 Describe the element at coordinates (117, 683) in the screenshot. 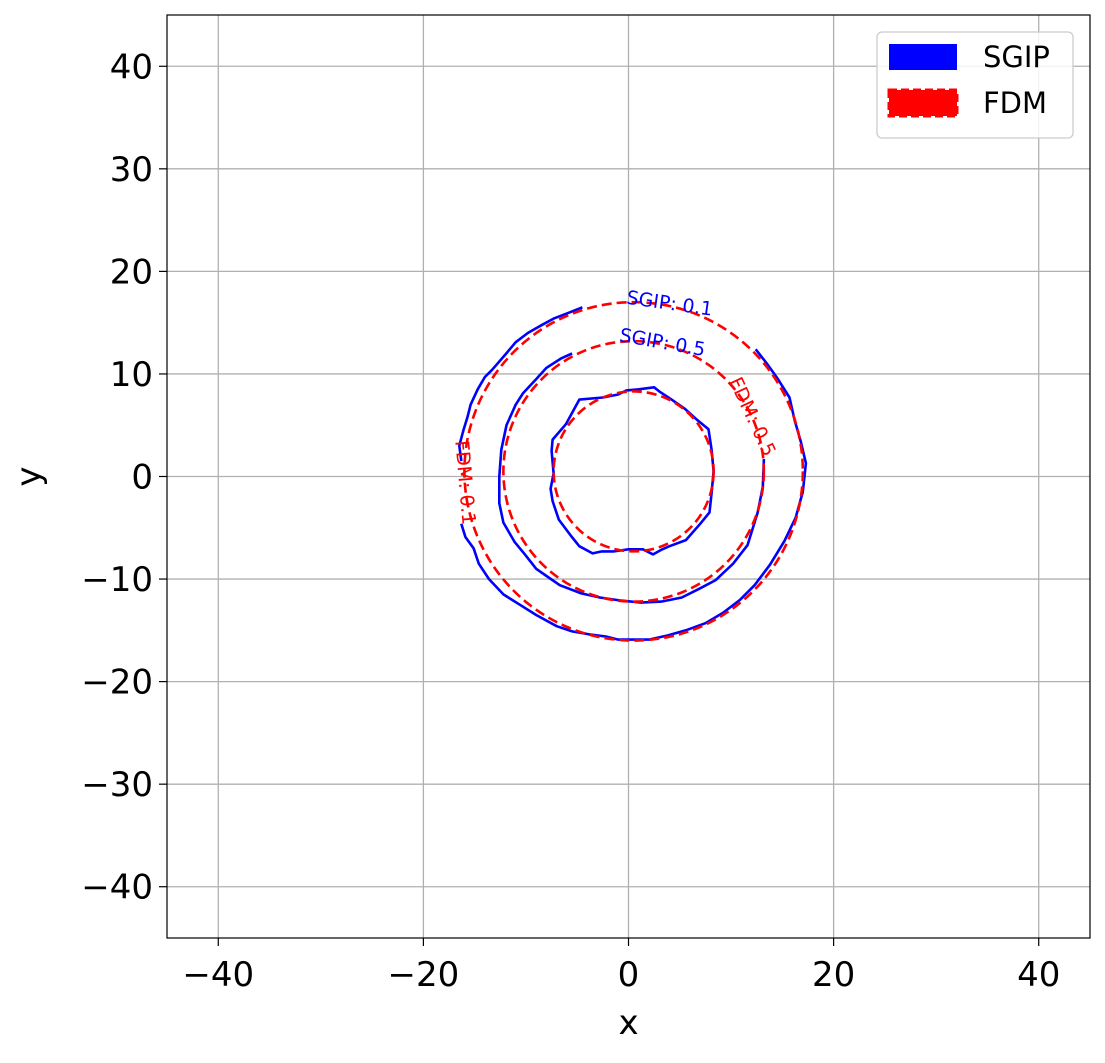

I see `y-tick-label: −20` at that location.